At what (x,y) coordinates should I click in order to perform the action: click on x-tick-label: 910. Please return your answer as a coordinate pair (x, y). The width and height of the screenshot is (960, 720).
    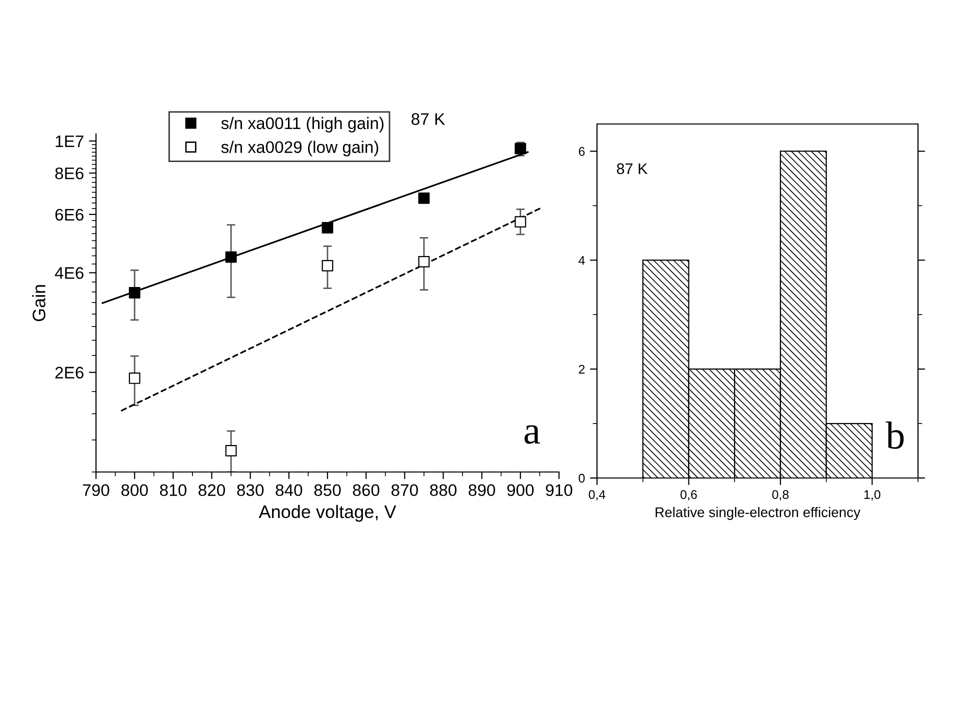
    Looking at the image, I should click on (559, 490).